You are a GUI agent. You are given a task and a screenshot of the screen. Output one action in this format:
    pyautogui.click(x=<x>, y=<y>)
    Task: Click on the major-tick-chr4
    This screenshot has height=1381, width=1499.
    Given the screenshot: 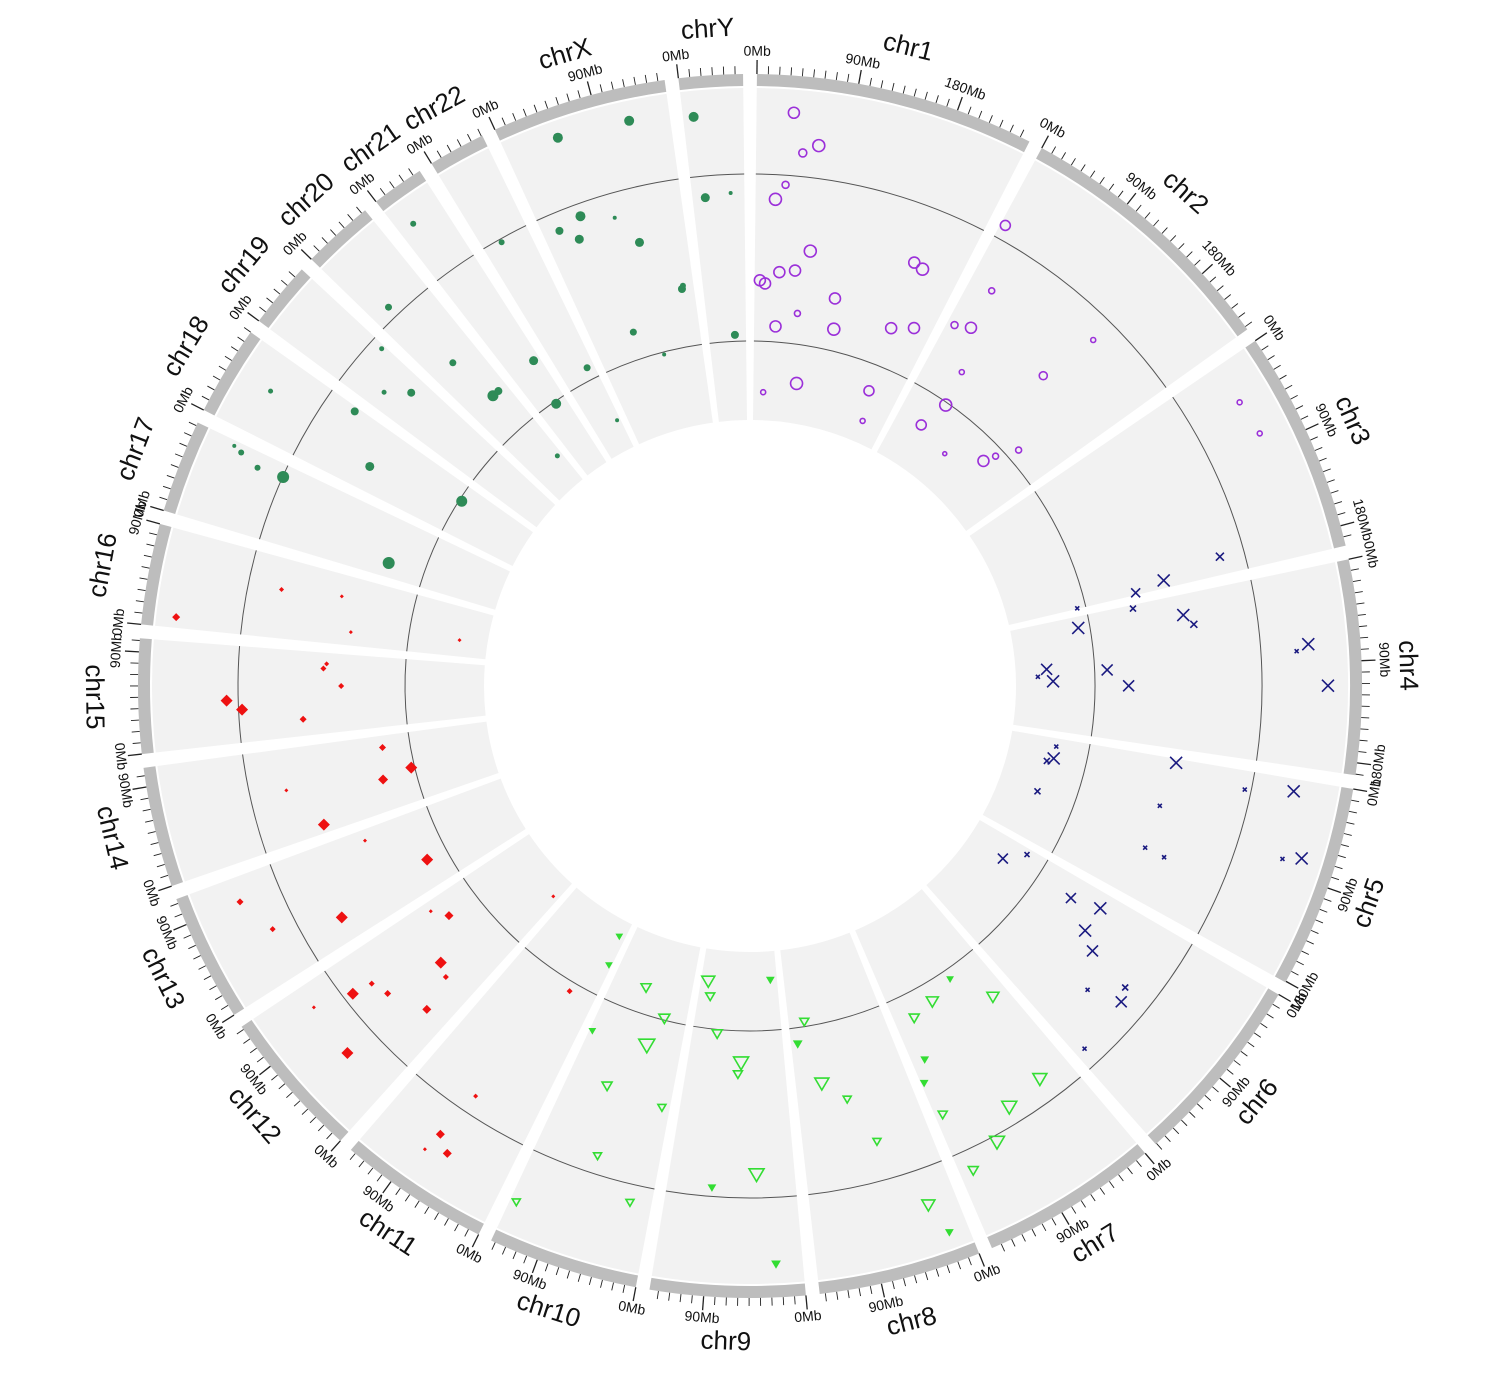 What is the action you would take?
    pyautogui.click(x=1368, y=660)
    